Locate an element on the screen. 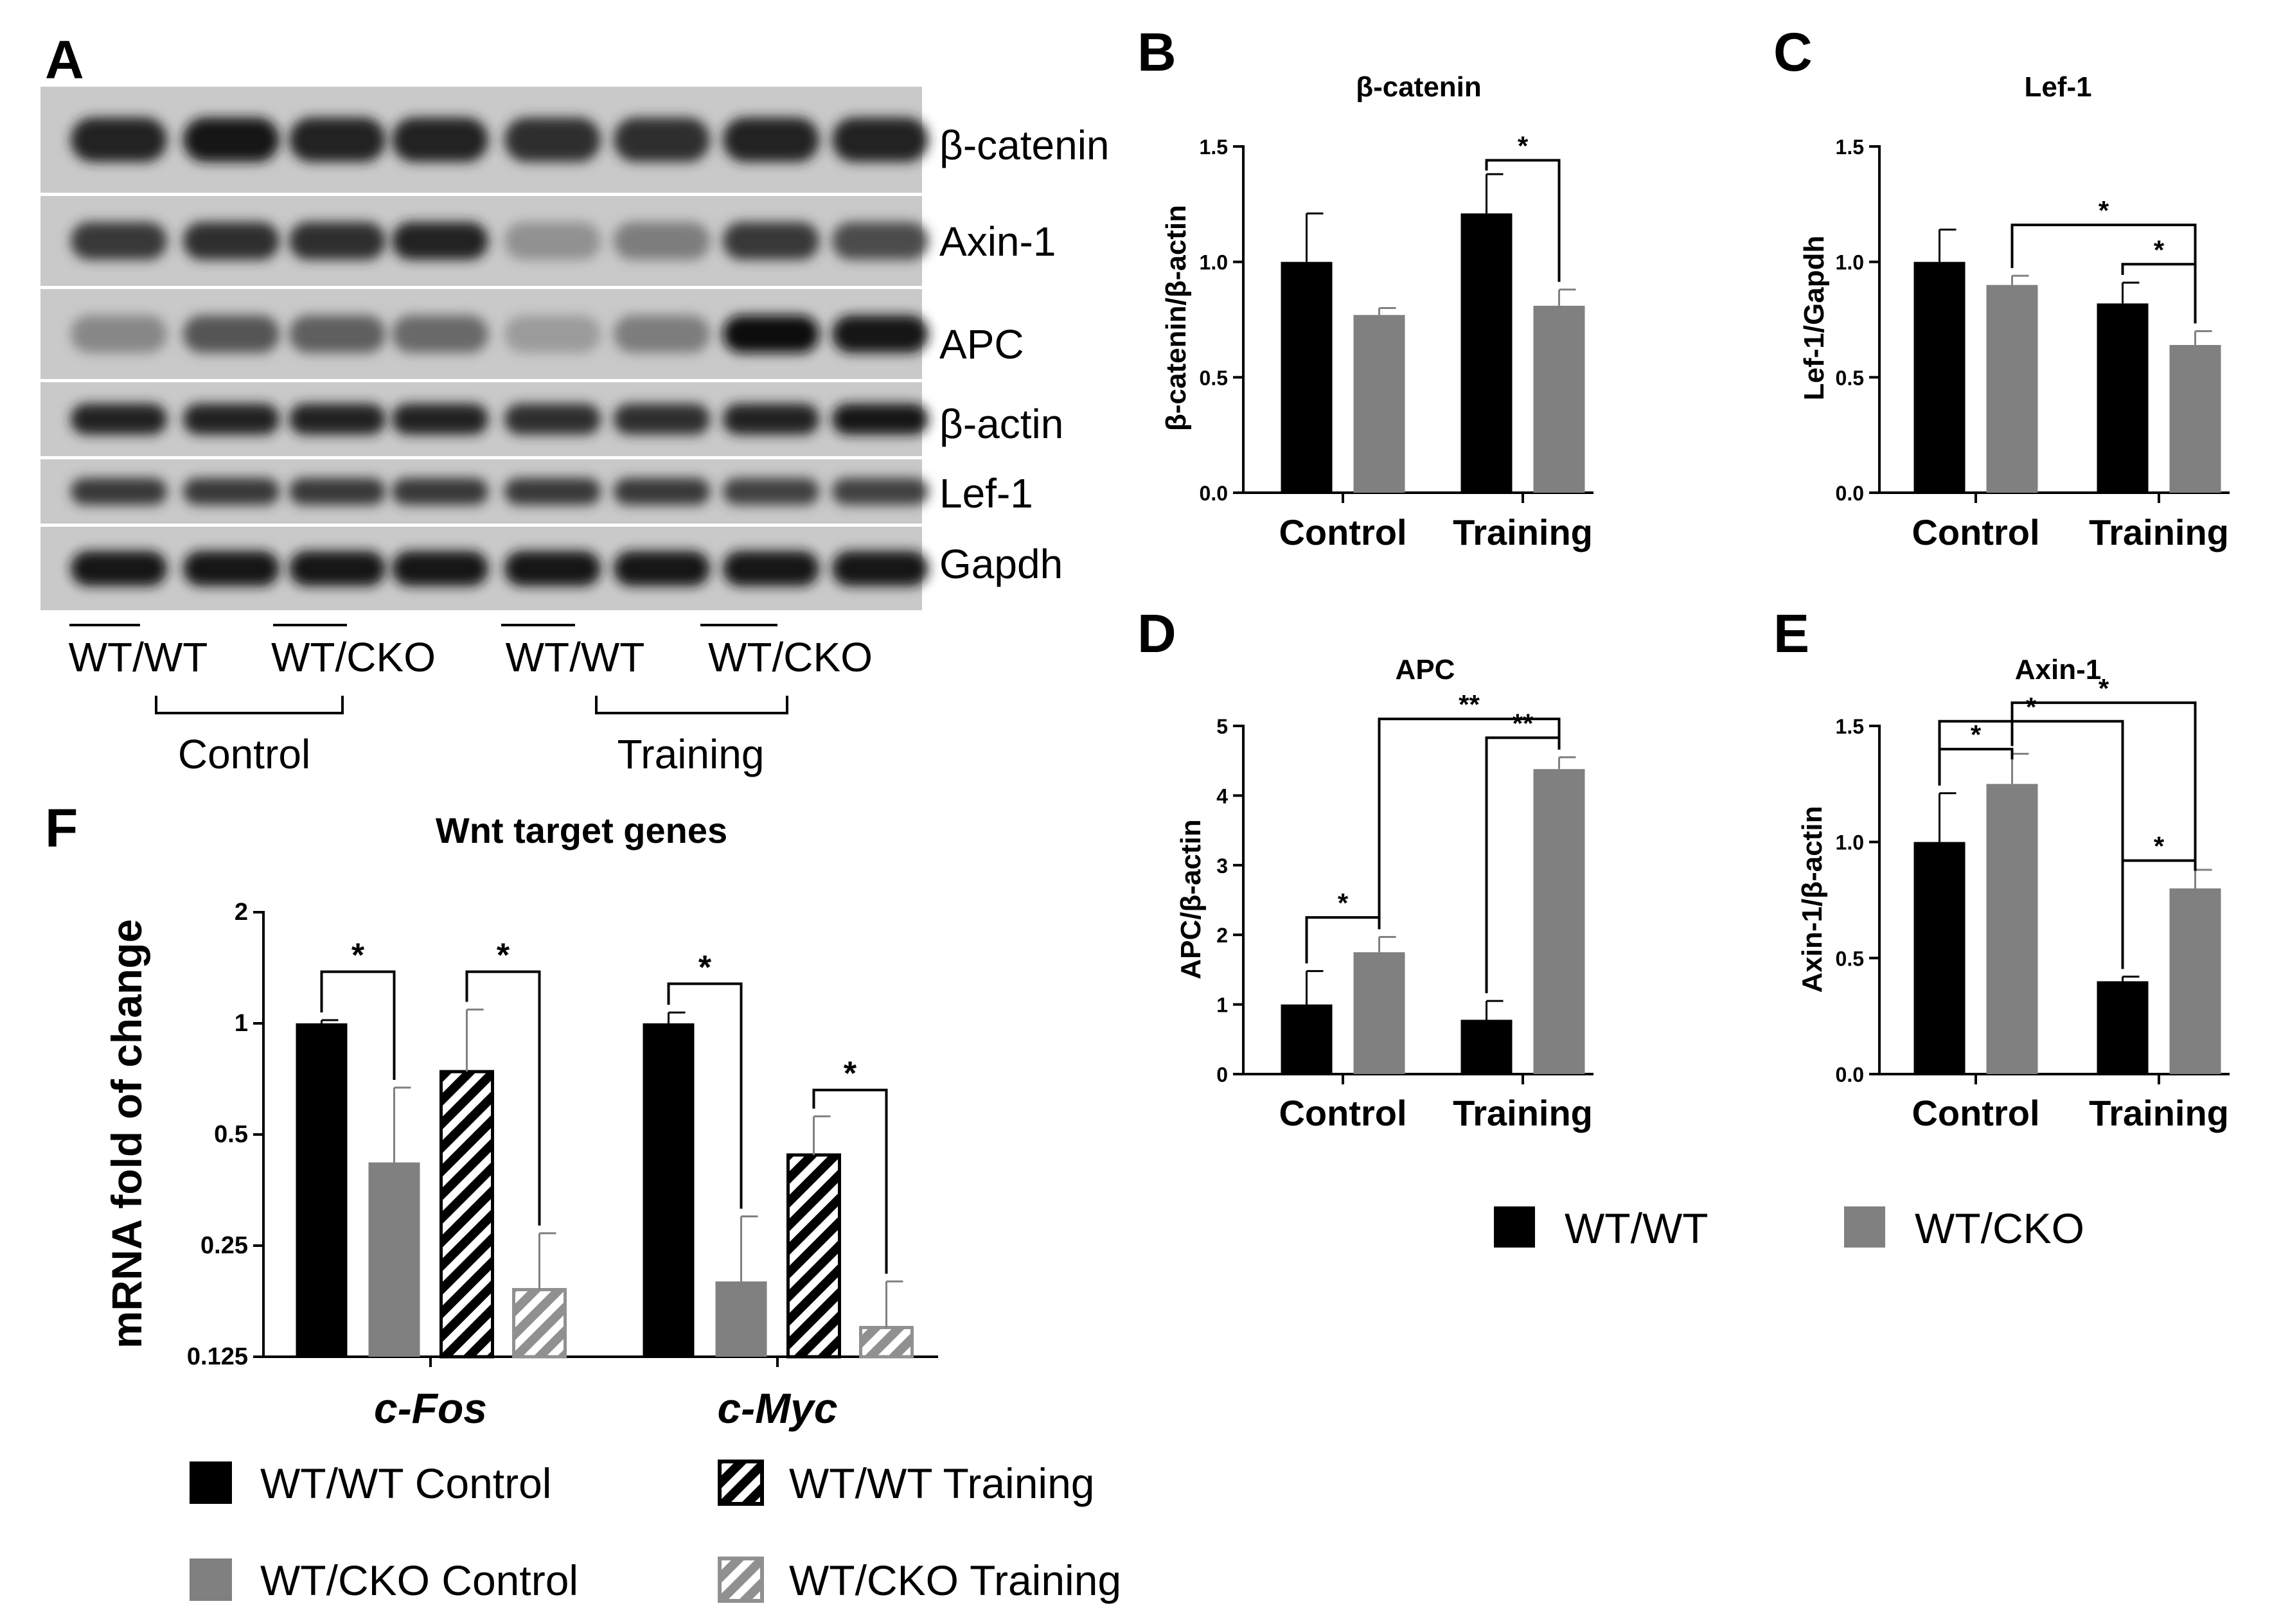  panel-f-y-tick-label-2: 0.5 is located at coordinates (231, 1134).